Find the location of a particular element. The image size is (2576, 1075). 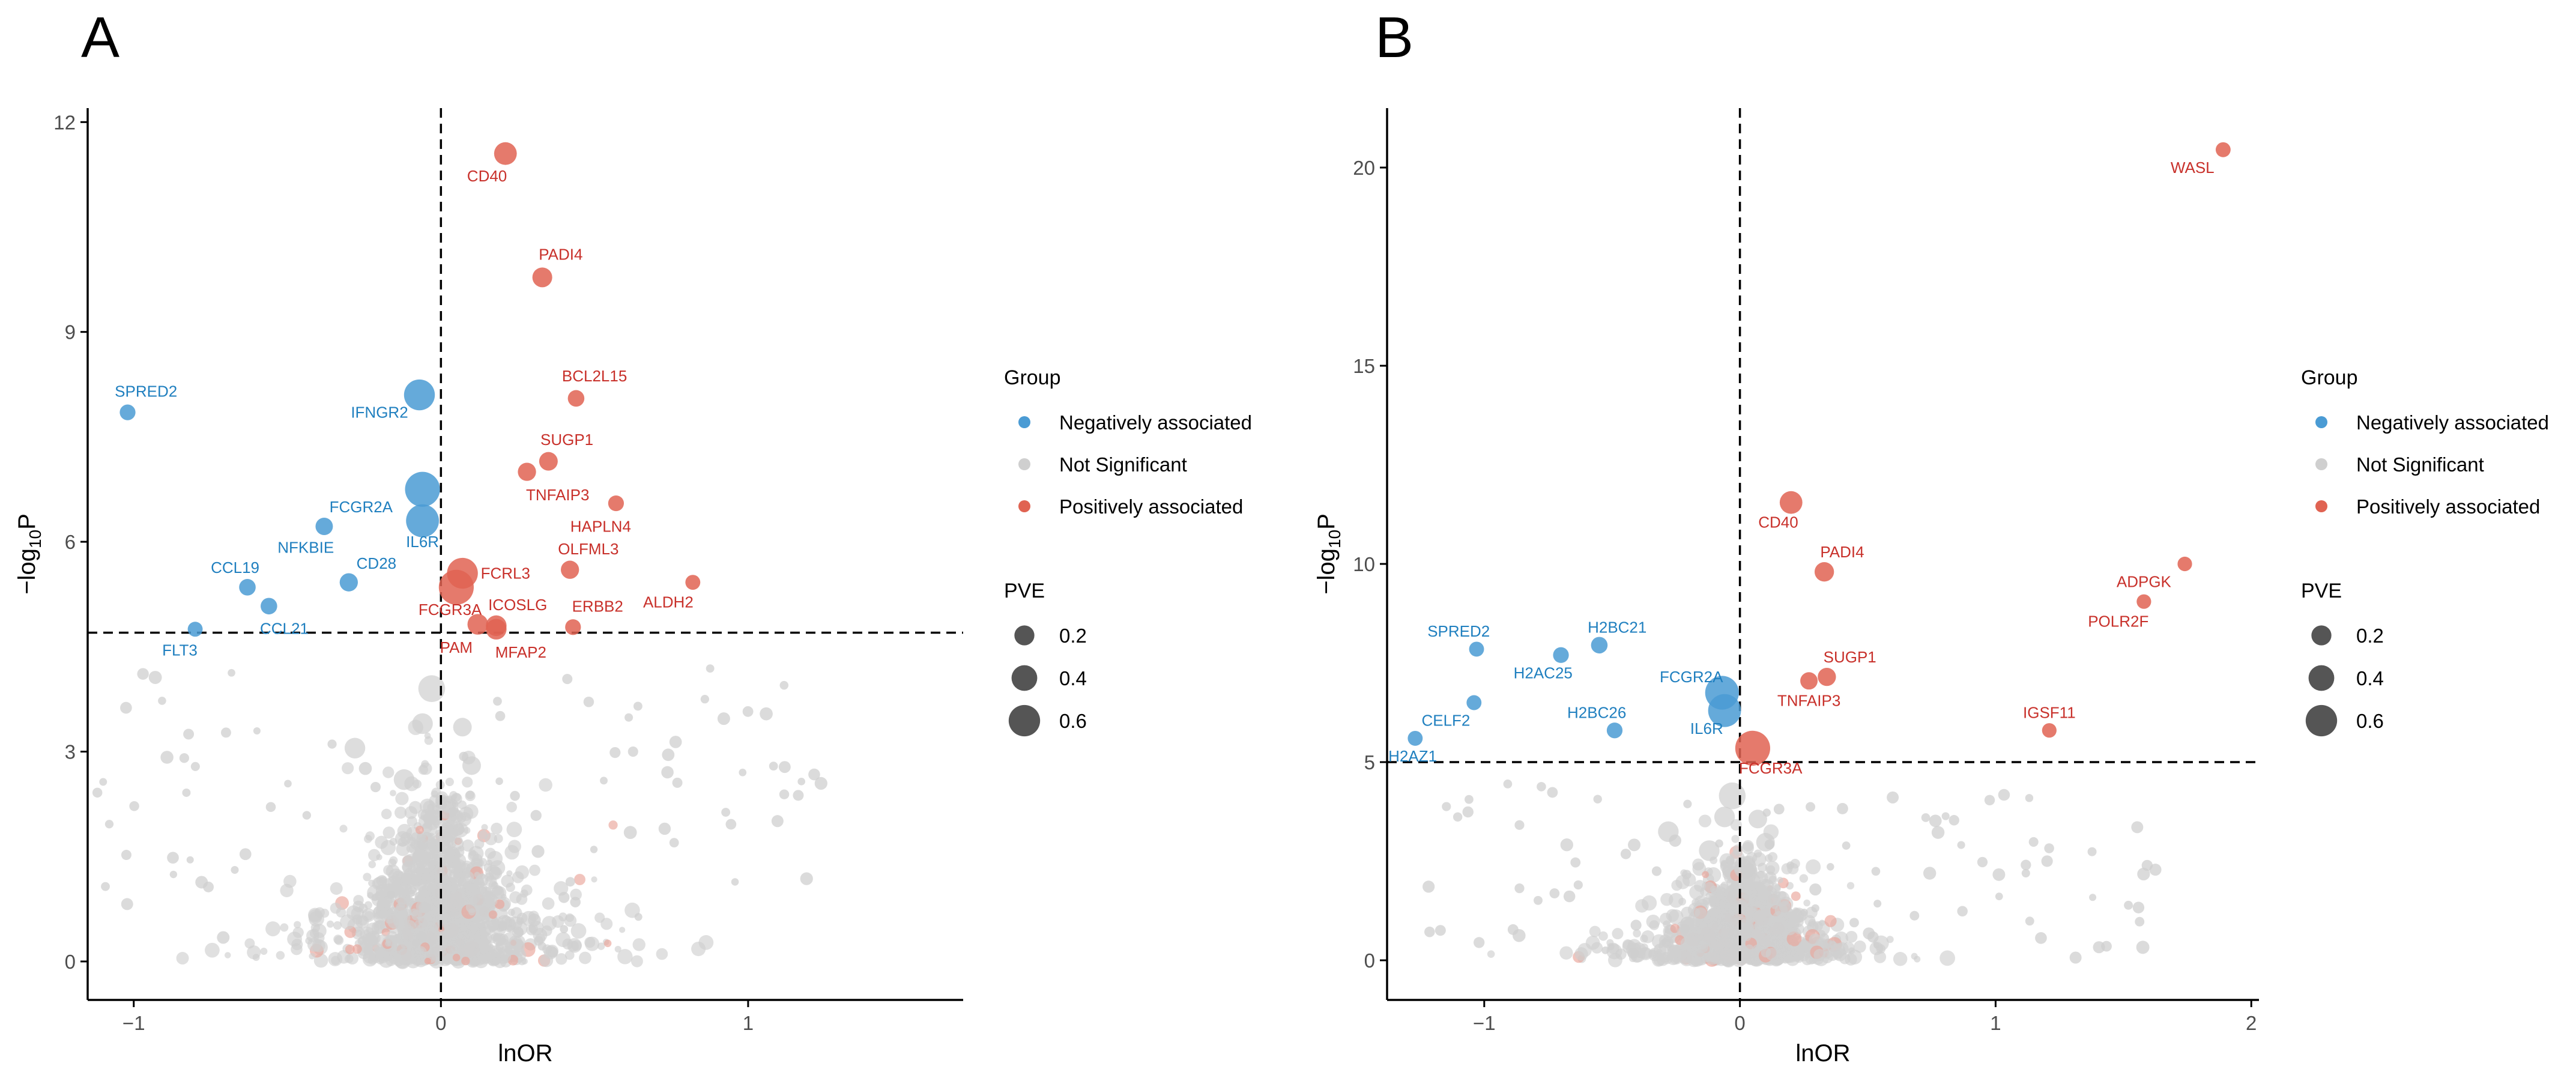

label-bcl2l15-a: BCL2L15 is located at coordinates (594, 376).